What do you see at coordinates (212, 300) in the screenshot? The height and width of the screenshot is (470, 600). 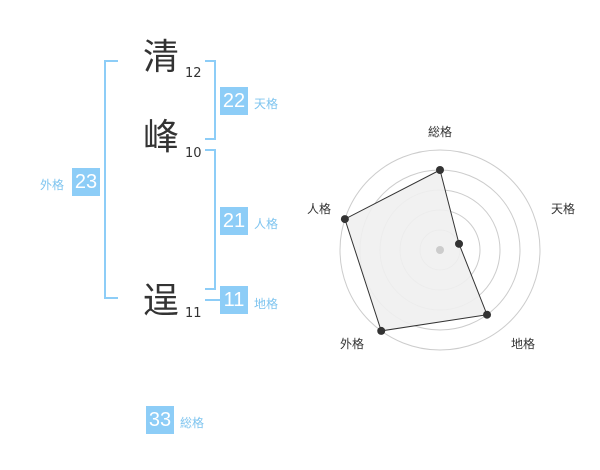 I see `chikaku-connector` at bounding box center [212, 300].